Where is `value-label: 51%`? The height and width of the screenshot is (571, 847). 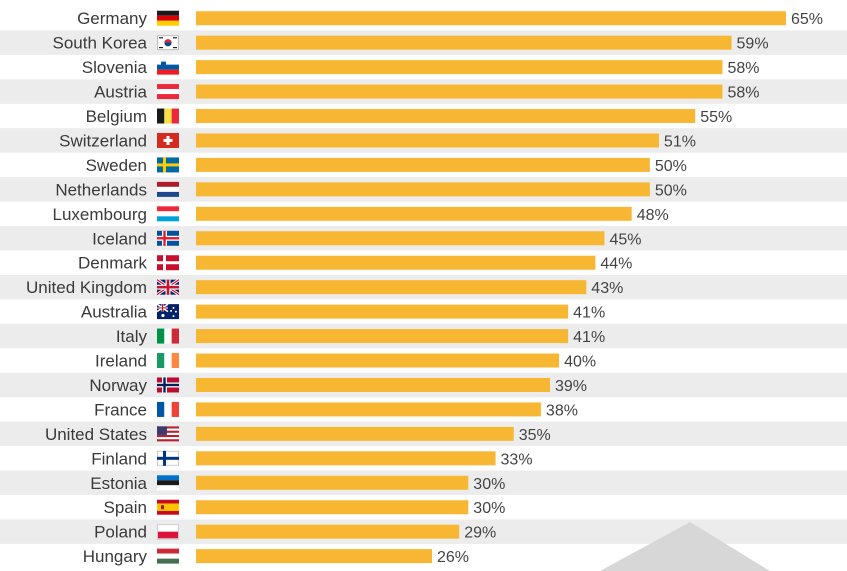
value-label: 51% is located at coordinates (680, 141).